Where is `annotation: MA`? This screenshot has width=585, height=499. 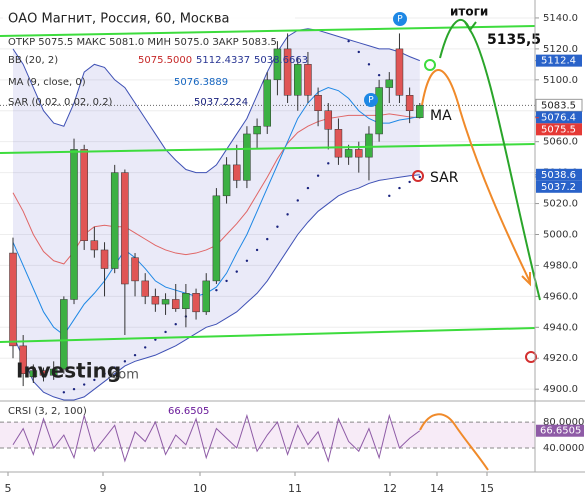 annotation: MA is located at coordinates (441, 116).